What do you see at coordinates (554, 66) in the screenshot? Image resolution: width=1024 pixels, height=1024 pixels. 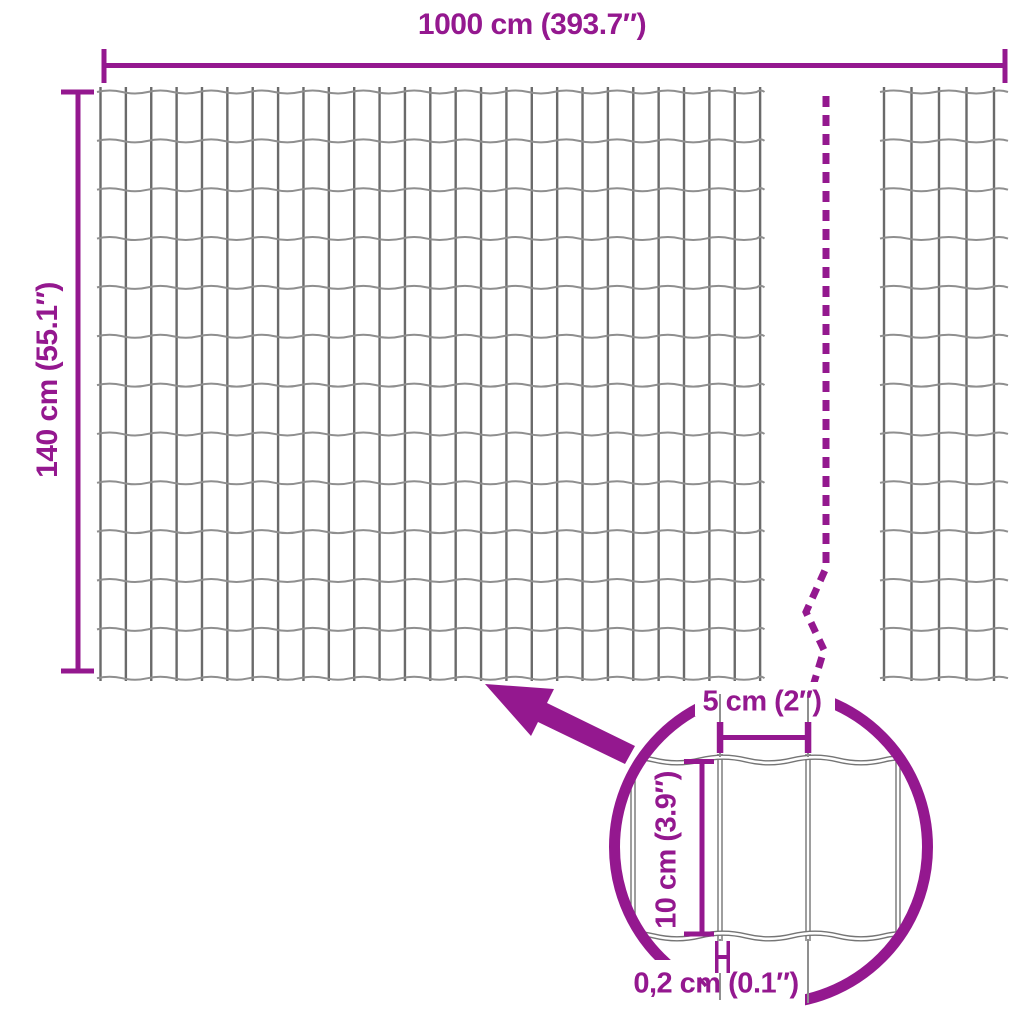 I see `width-dimension-line` at bounding box center [554, 66].